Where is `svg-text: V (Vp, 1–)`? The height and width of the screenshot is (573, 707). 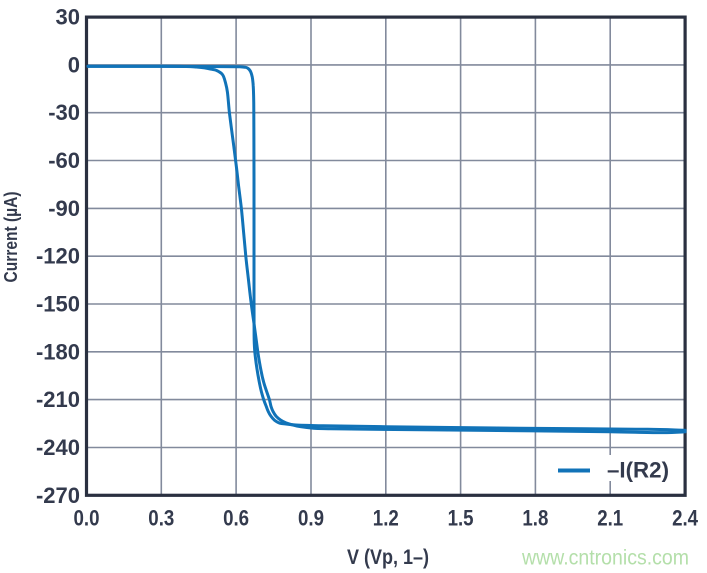
svg-text: V (Vp, 1–) is located at coordinates (388, 557).